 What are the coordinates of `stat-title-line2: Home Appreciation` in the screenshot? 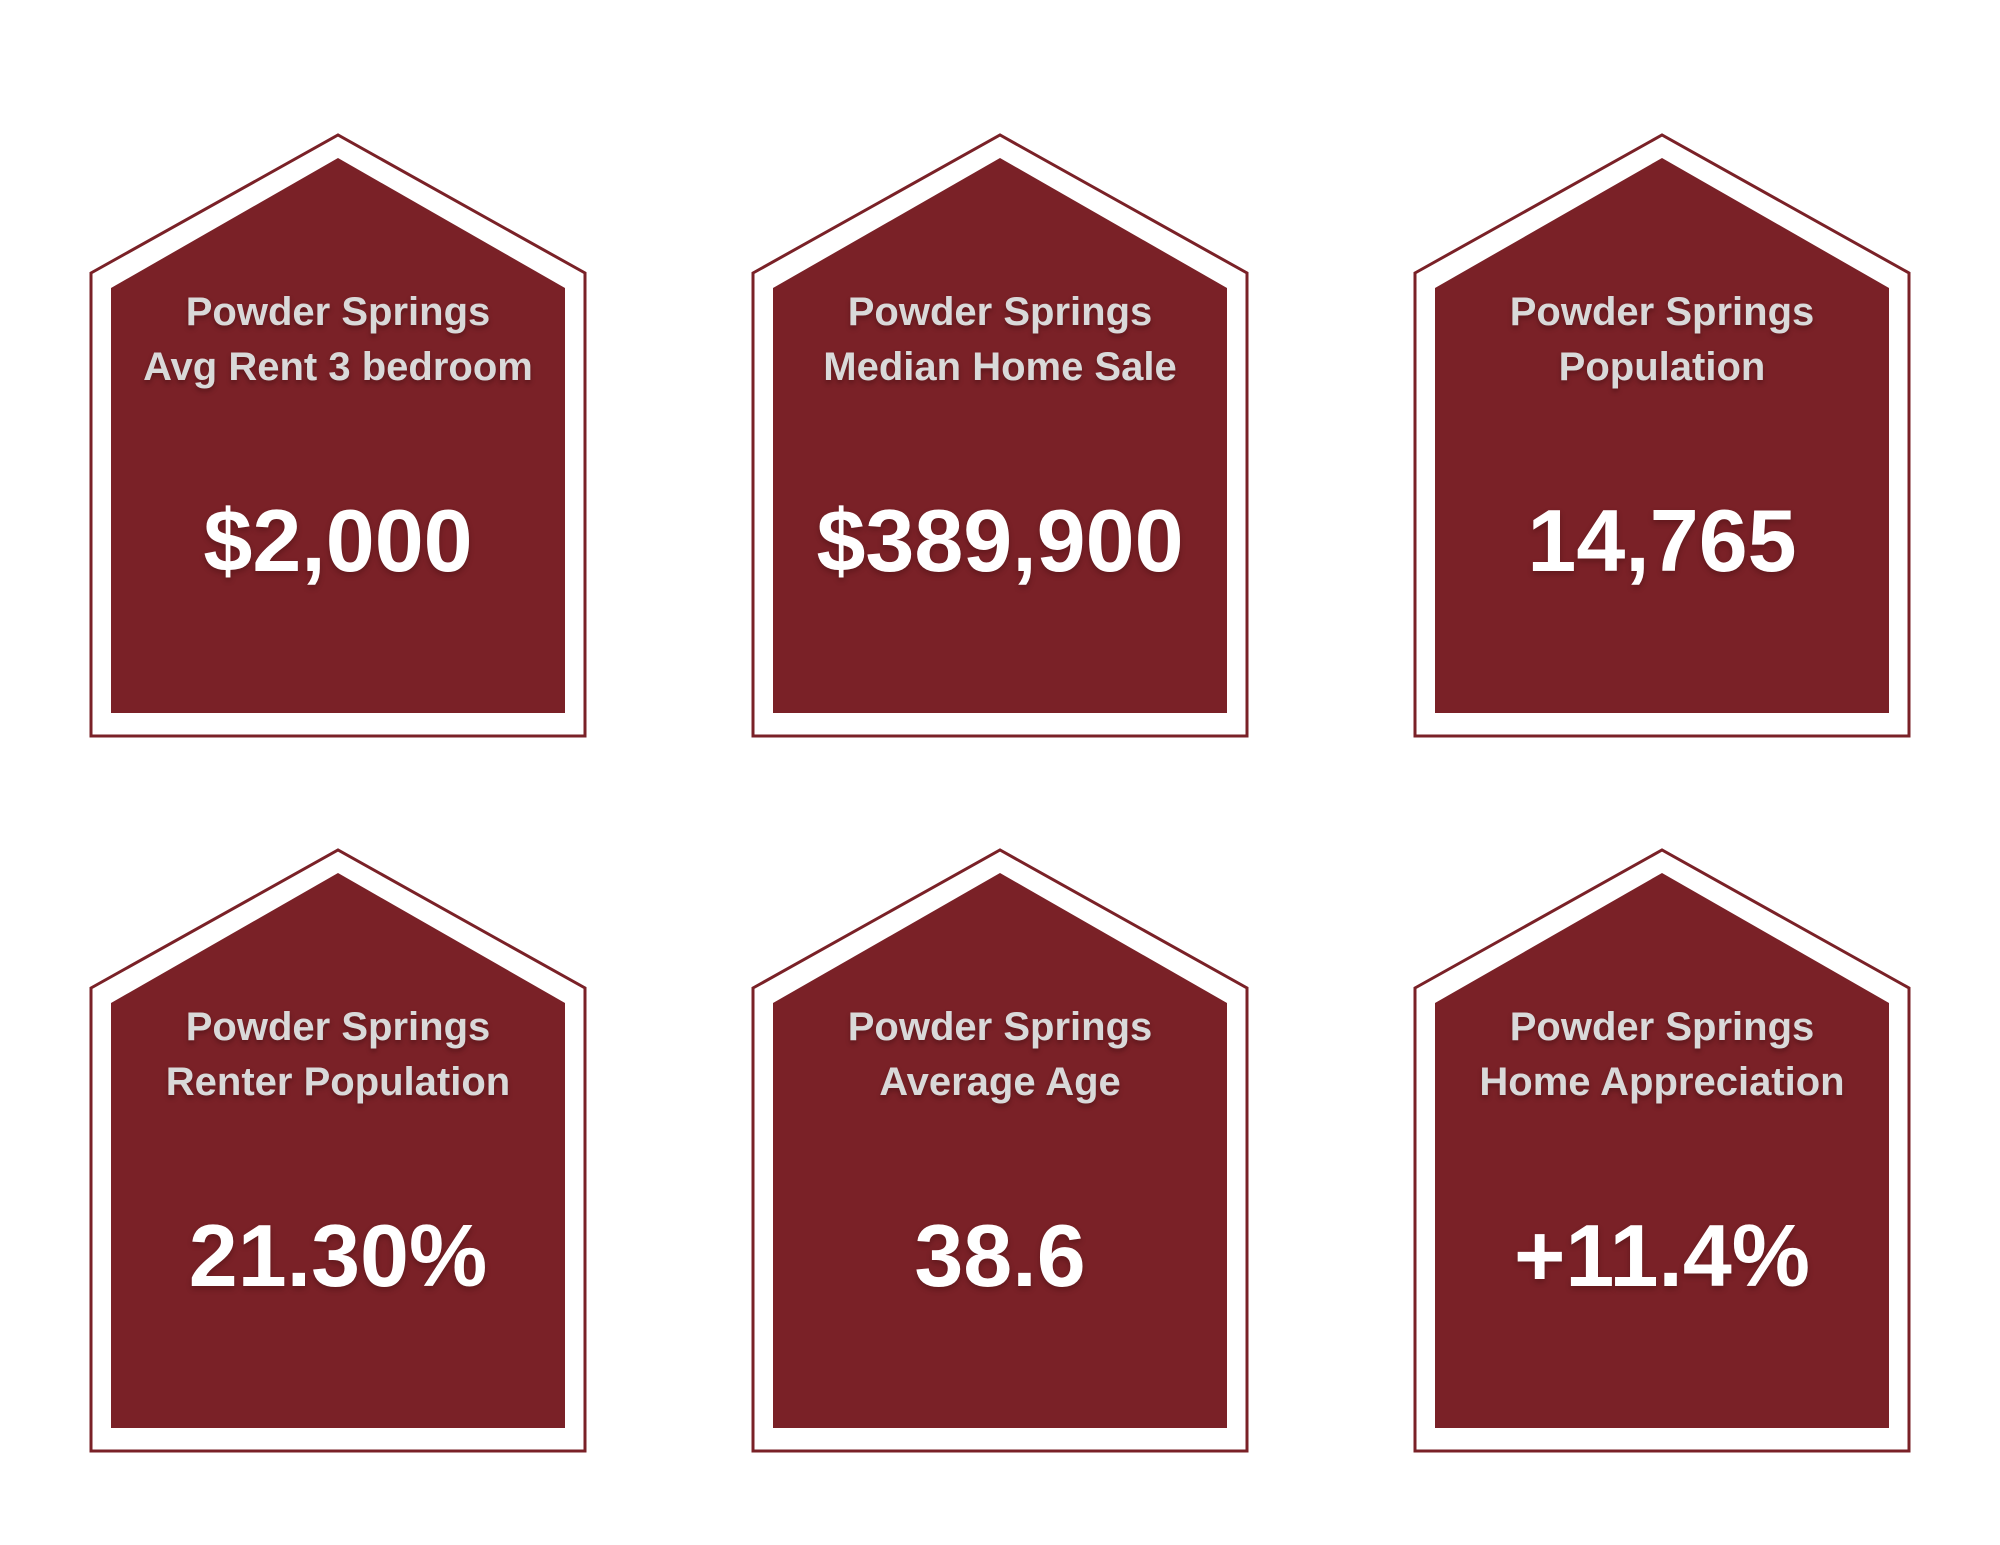 It's located at (1662, 1082).